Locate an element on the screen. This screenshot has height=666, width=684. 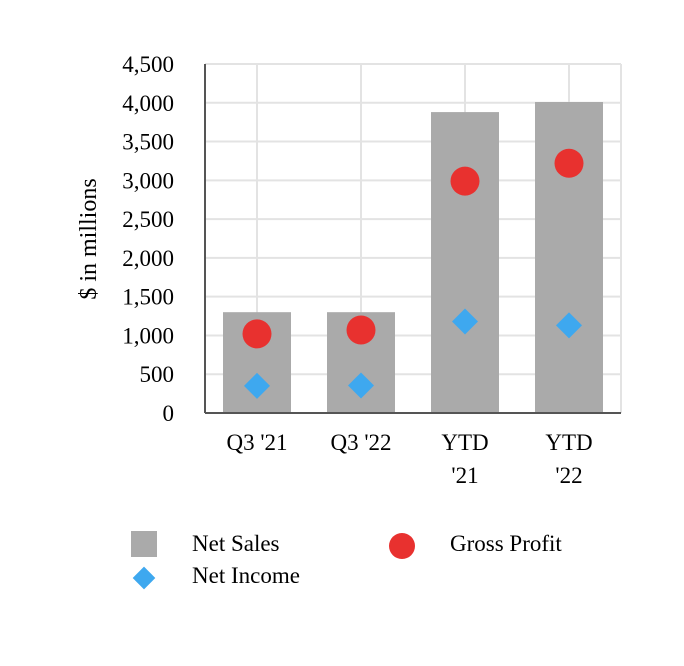
y-tick-label: 2,500 is located at coordinates (148, 219).